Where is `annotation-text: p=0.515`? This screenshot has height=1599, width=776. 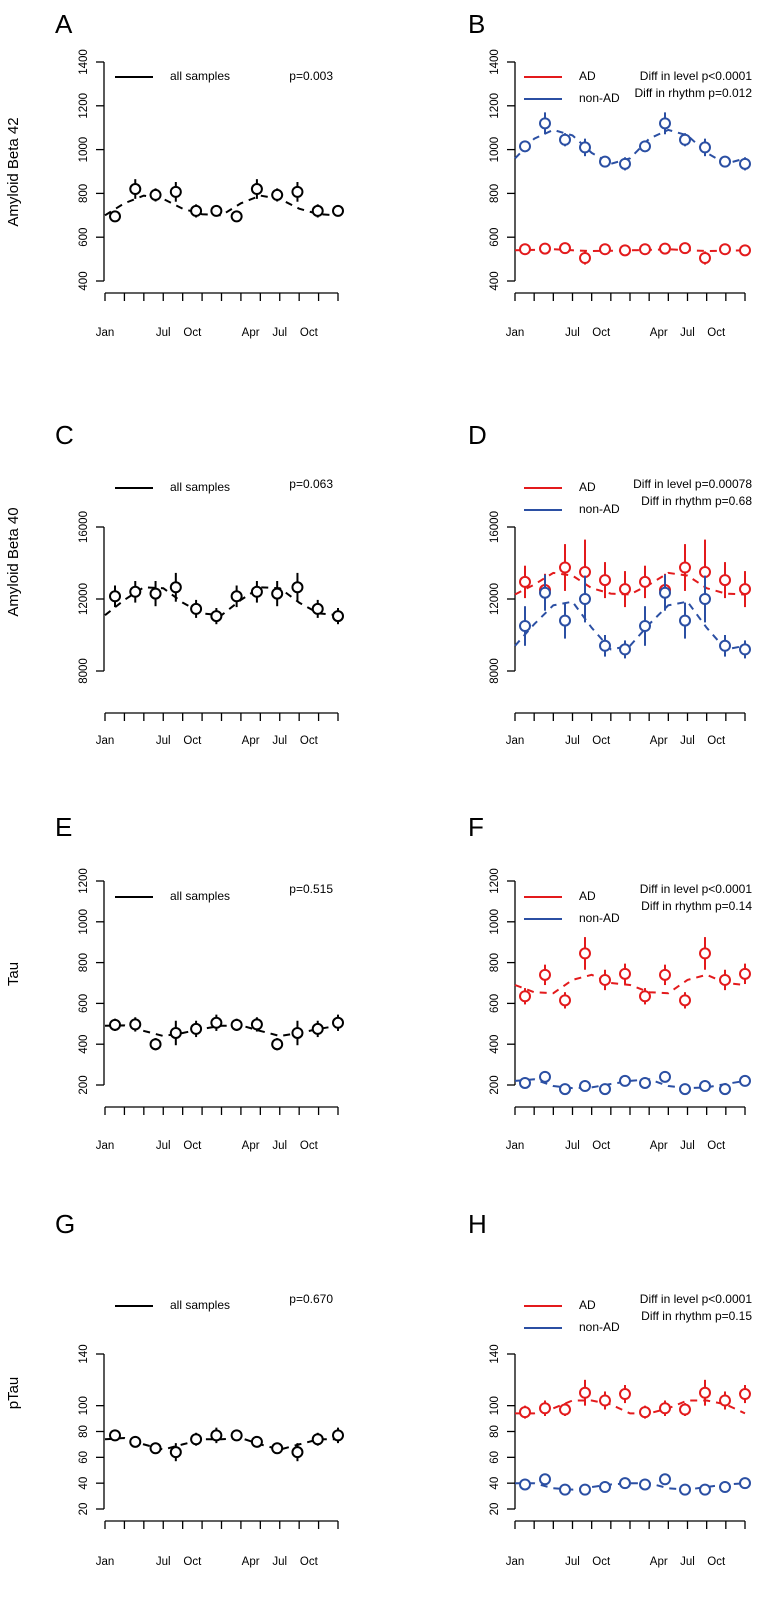
annotation-text: p=0.515 is located at coordinates (311, 889).